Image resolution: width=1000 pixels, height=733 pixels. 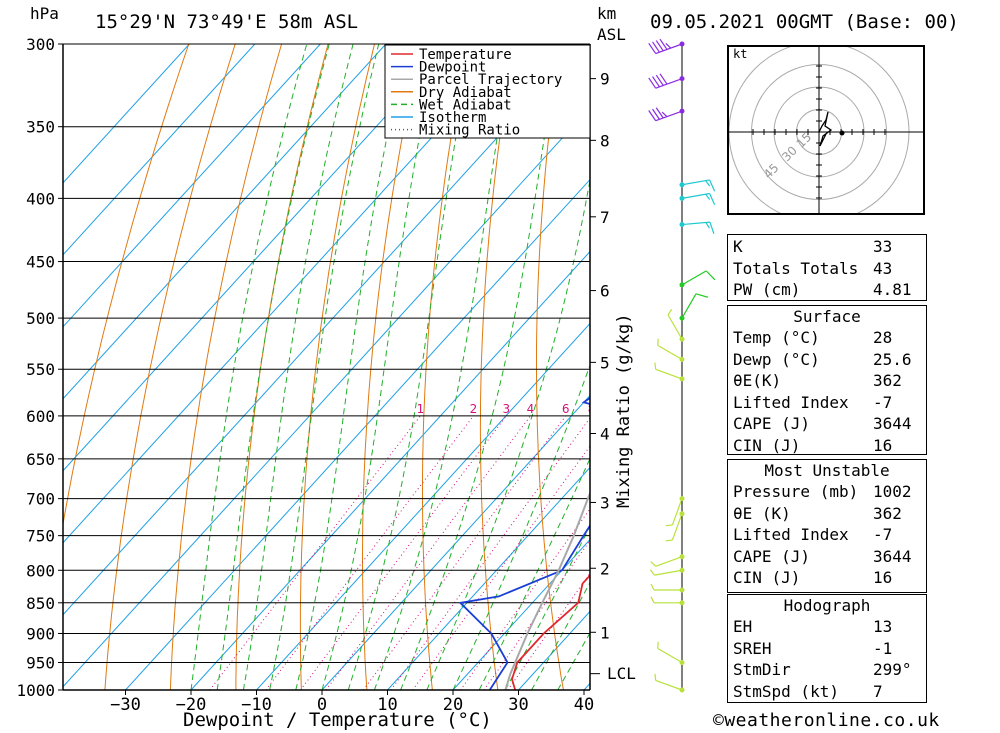 I want to click on km-tick-label: 7, so click(x=605, y=217).